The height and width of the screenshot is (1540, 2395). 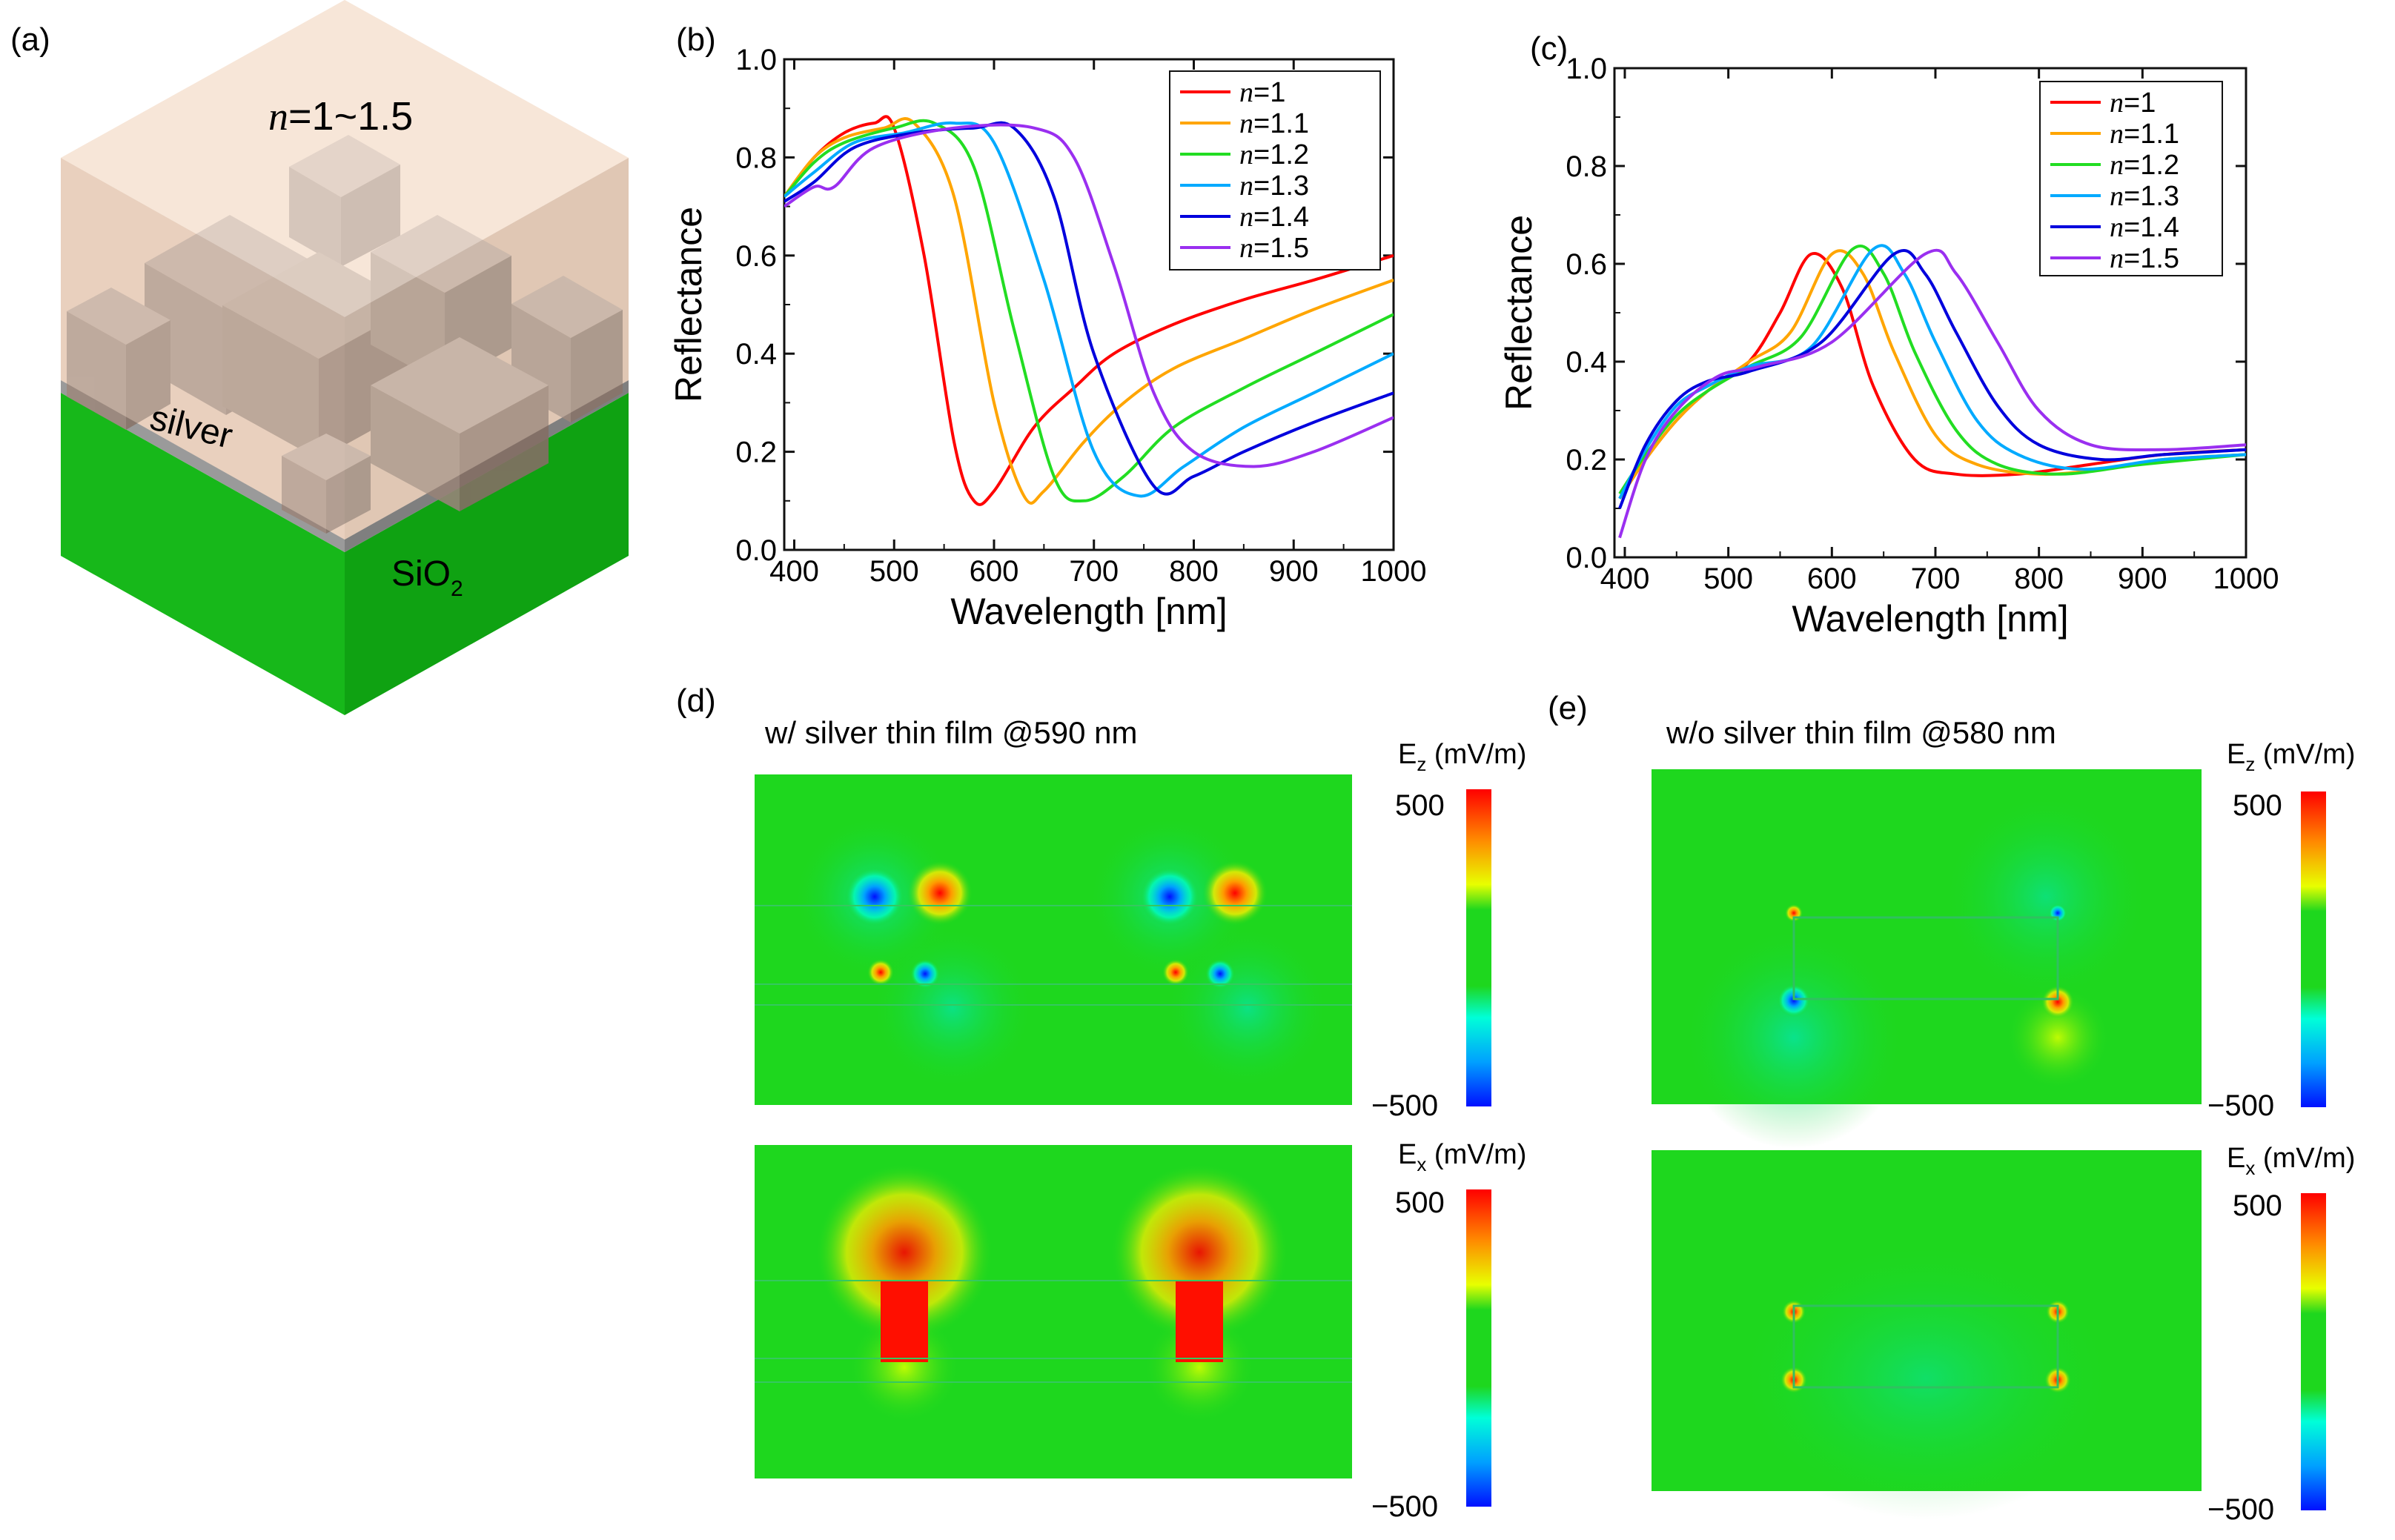 What do you see at coordinates (340, 116) in the screenshot?
I see `cover-index-label: n=1~1.5` at bounding box center [340, 116].